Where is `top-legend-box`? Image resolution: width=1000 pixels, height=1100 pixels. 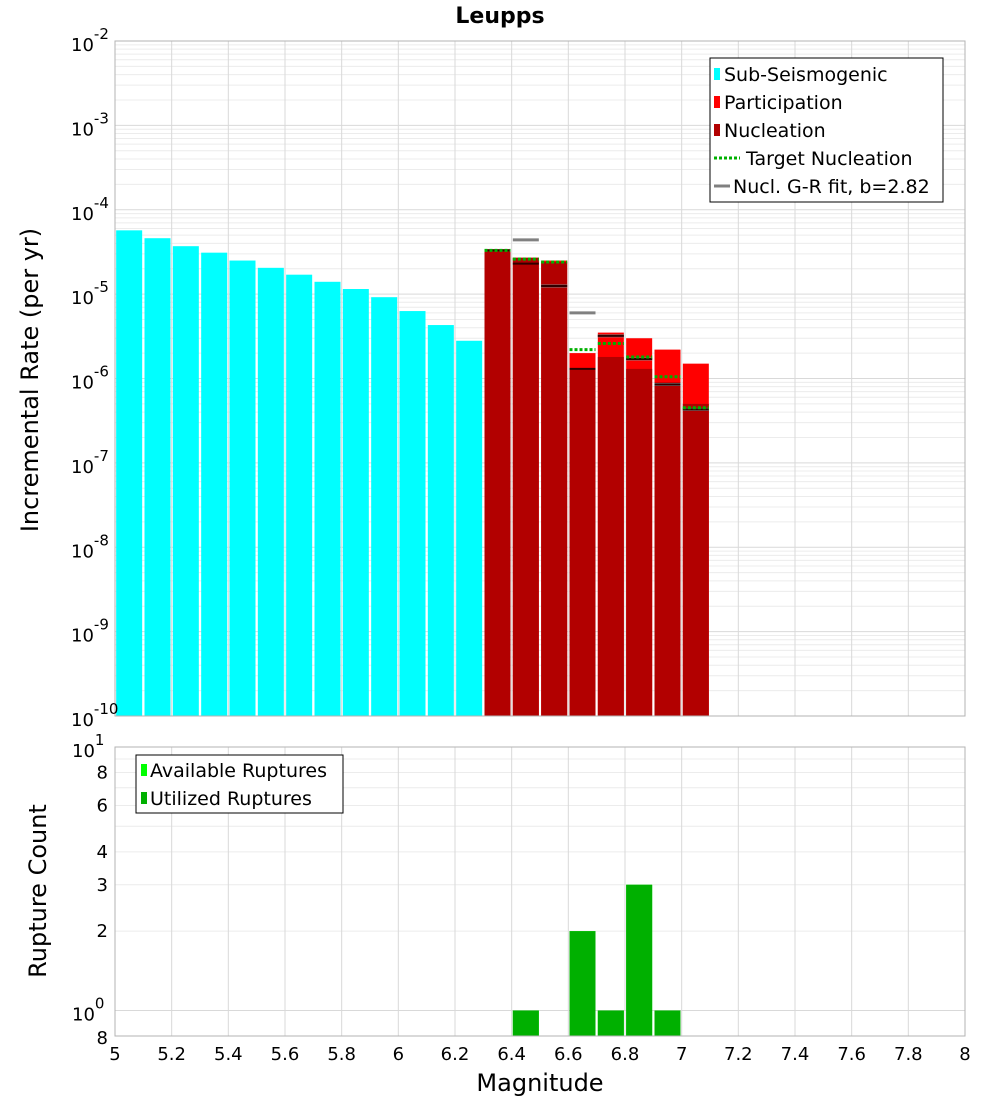 top-legend-box is located at coordinates (826, 130).